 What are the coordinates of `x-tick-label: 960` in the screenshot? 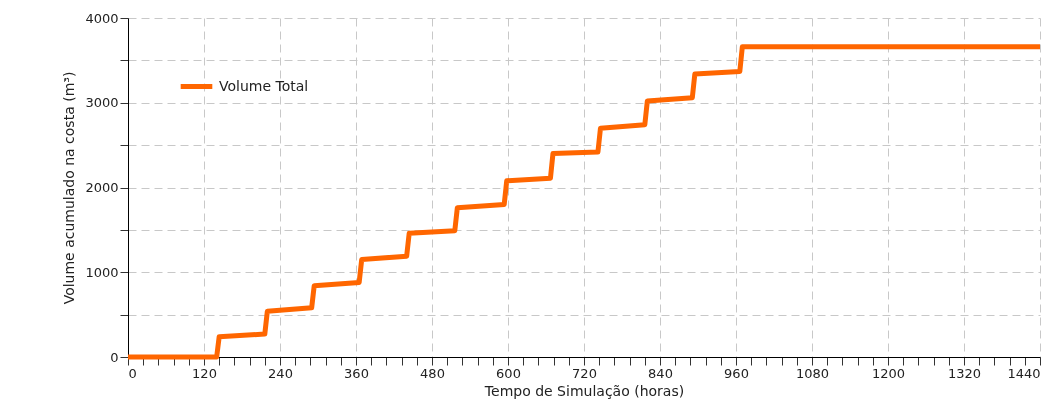 It's located at (736, 373).